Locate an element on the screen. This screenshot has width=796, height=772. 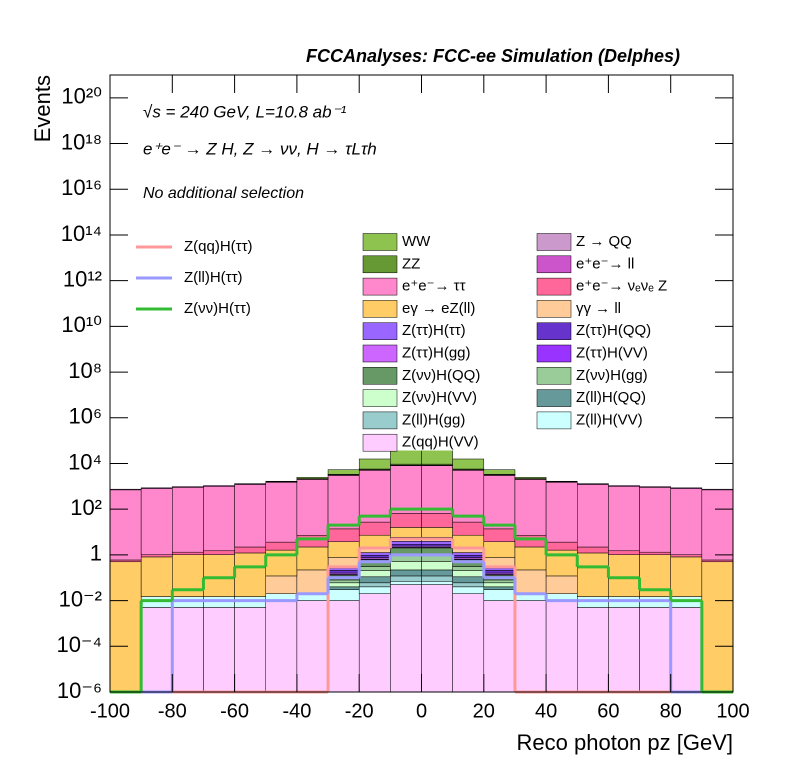
y-tick-label: 10²⁰ is located at coordinates (81, 96).